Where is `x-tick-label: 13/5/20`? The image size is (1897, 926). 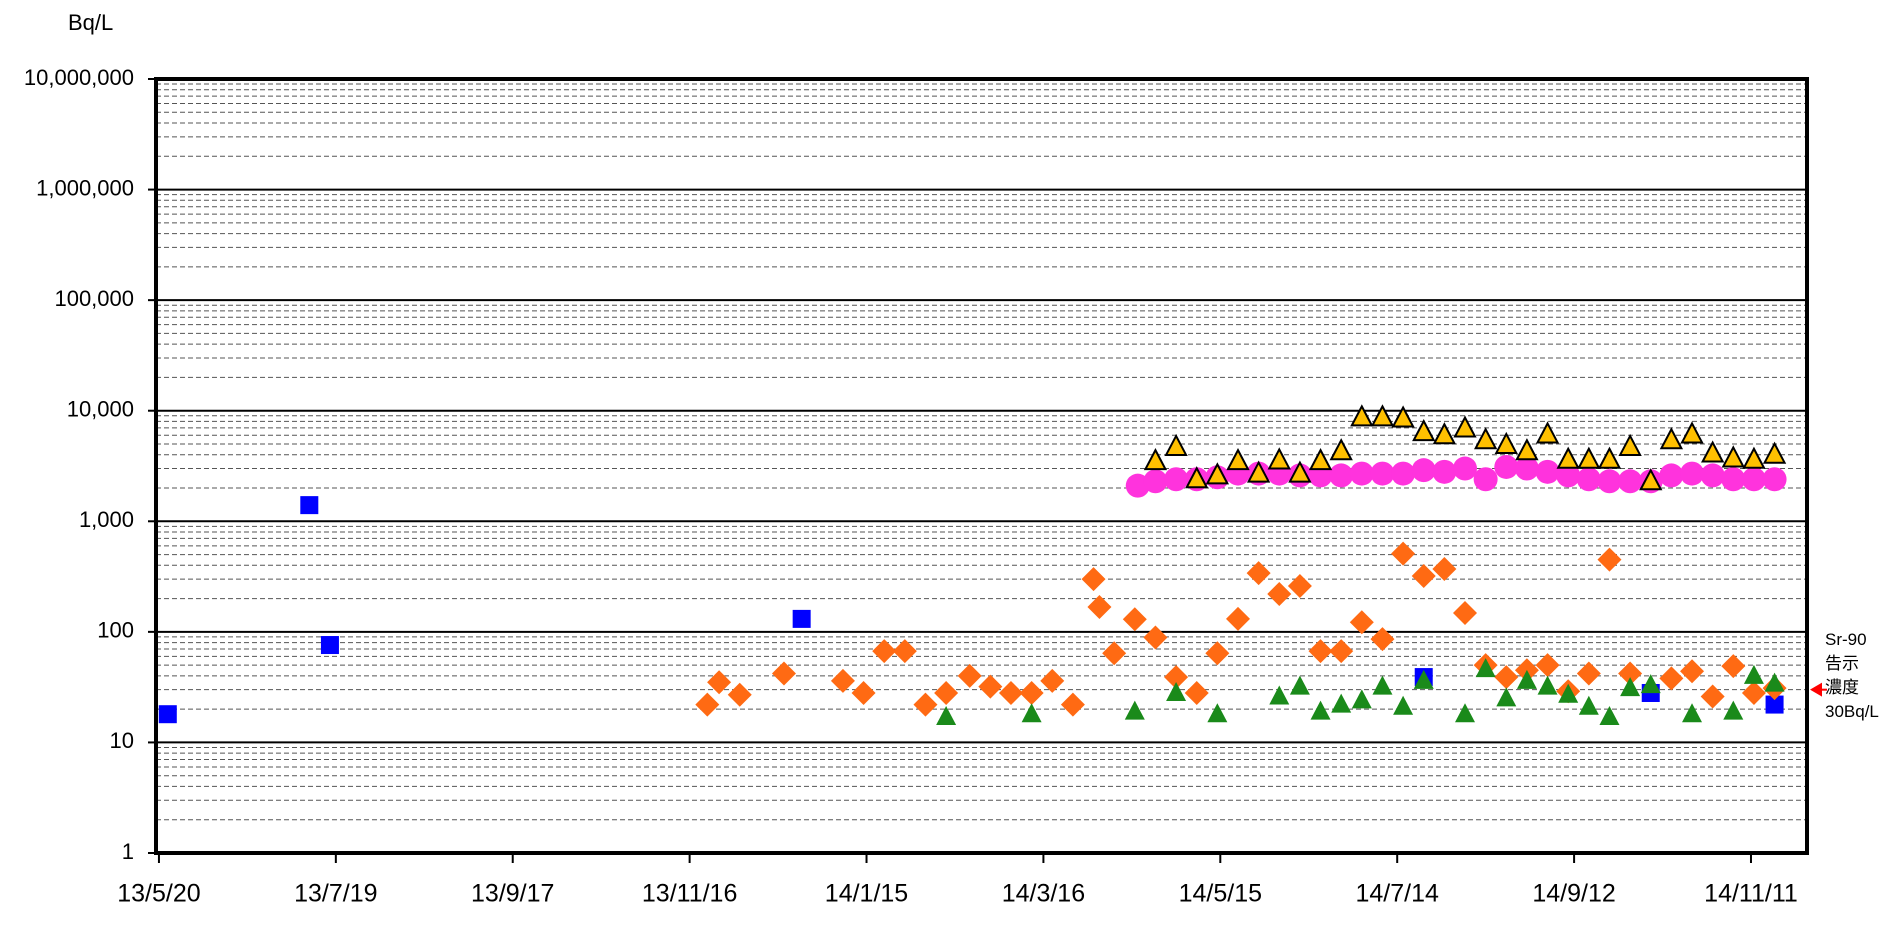 x-tick-label: 13/5/20 is located at coordinates (158, 894).